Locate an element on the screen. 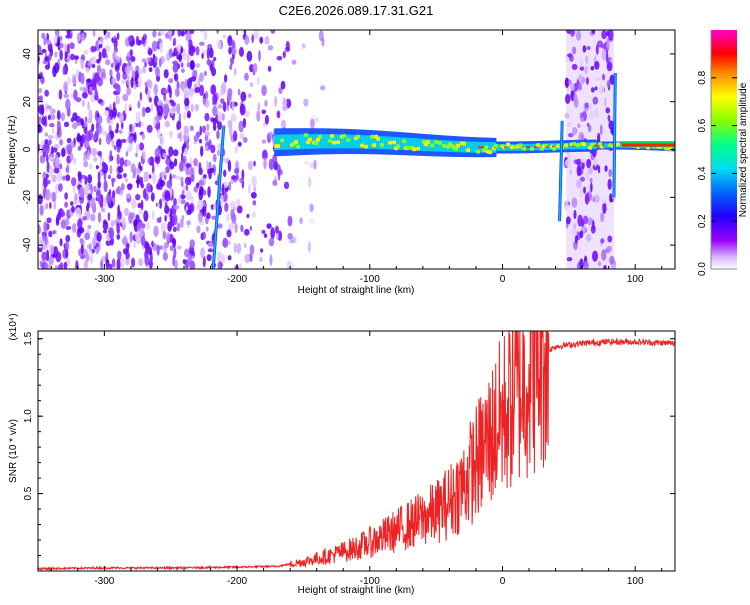  colorbar-gradient is located at coordinates (724, 149).